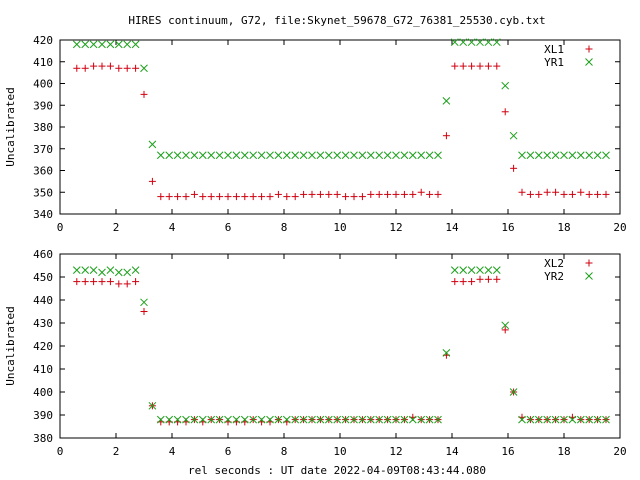 The height and width of the screenshot is (480, 640). I want to click on legend-marker, so click(589, 276).